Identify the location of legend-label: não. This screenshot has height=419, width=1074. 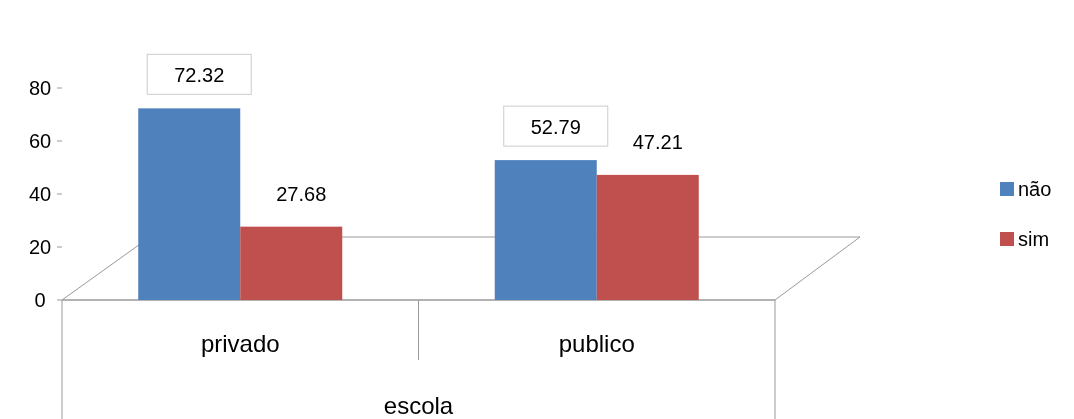
(1035, 189).